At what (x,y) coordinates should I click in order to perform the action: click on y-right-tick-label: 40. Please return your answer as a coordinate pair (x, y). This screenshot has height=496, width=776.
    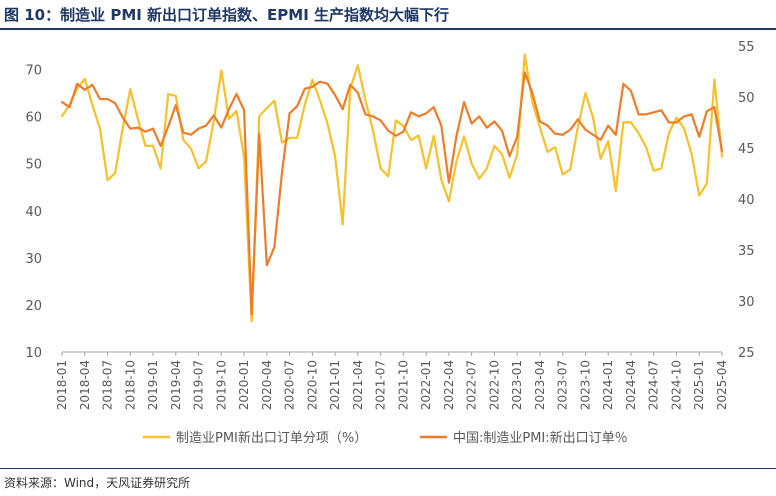
    Looking at the image, I should click on (746, 200).